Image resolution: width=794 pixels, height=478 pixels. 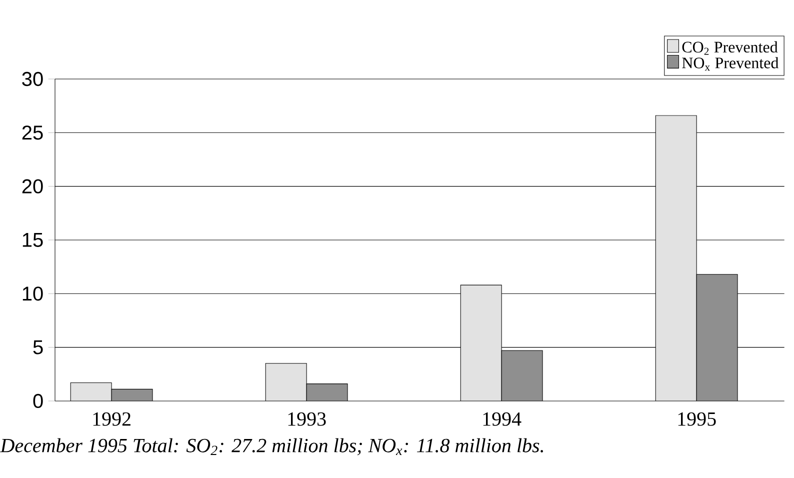 I want to click on y-tick-label: 10, so click(x=32, y=293).